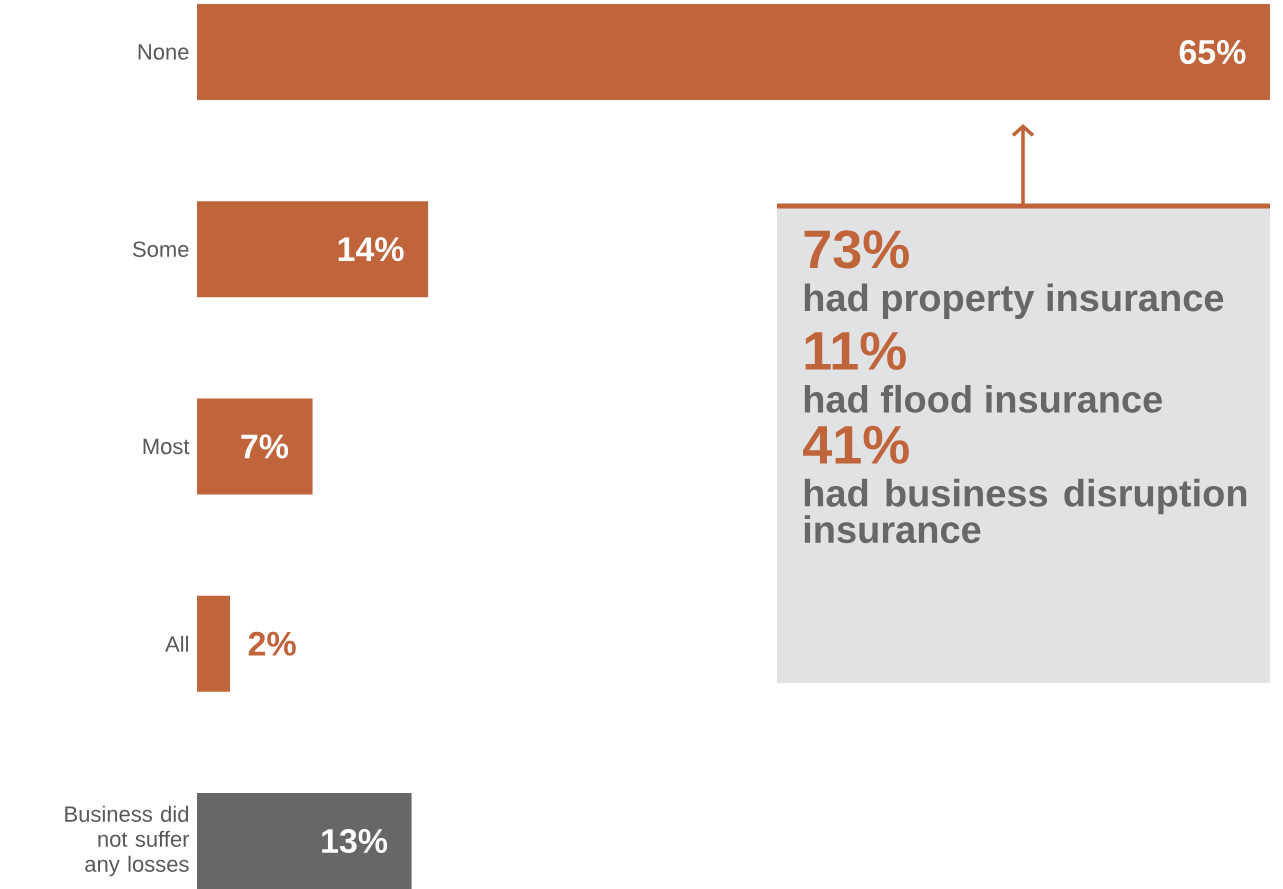 Image resolution: width=1283 pixels, height=889 pixels. I want to click on annotation: had flood insurance, so click(983, 398).